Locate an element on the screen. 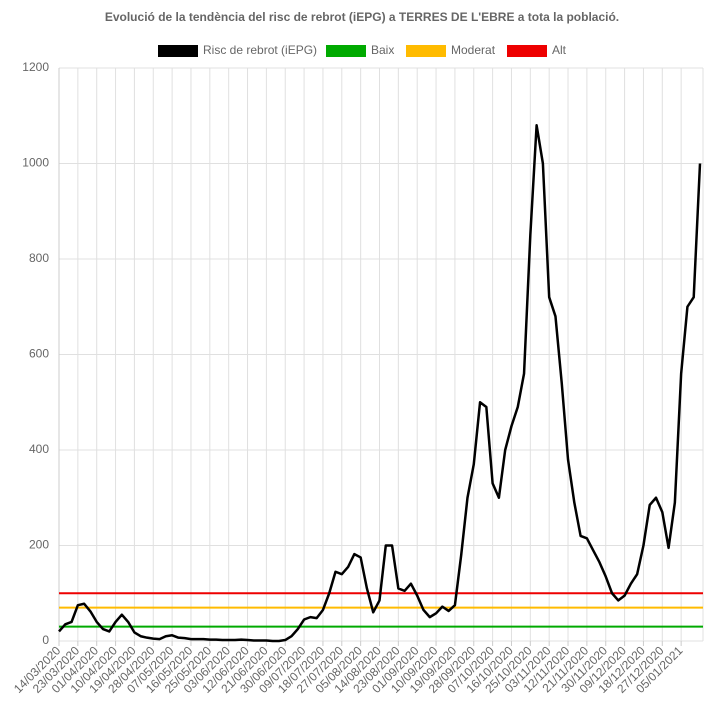 The width and height of the screenshot is (721, 712). legend-label: Risc de rebrot (iEPG) is located at coordinates (260, 50).